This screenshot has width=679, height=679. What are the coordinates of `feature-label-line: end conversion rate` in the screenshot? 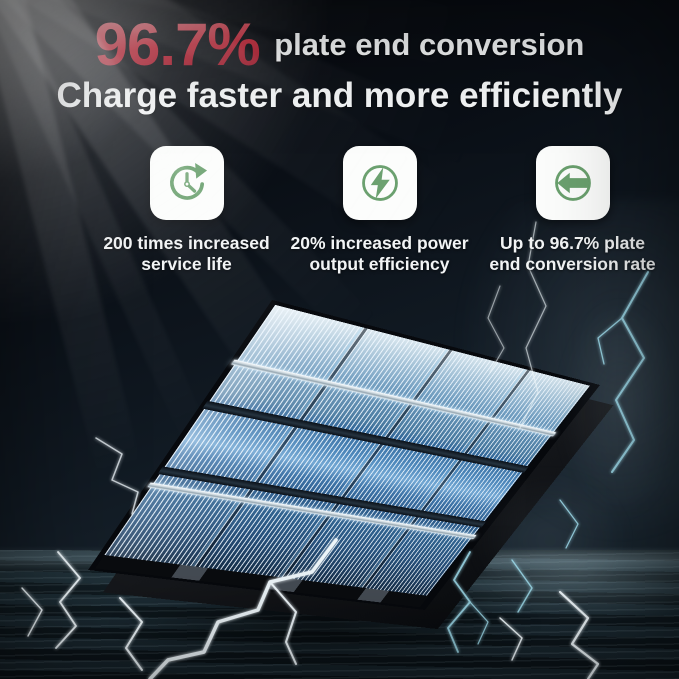 It's located at (572, 264).